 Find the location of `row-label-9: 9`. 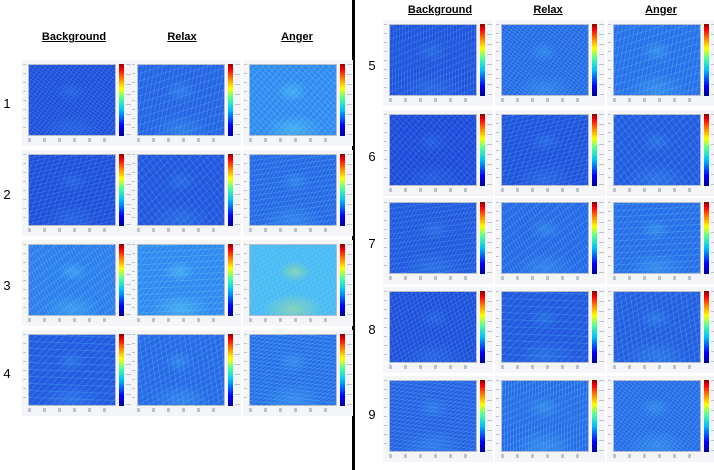

row-label-9: 9 is located at coordinates (372, 414).